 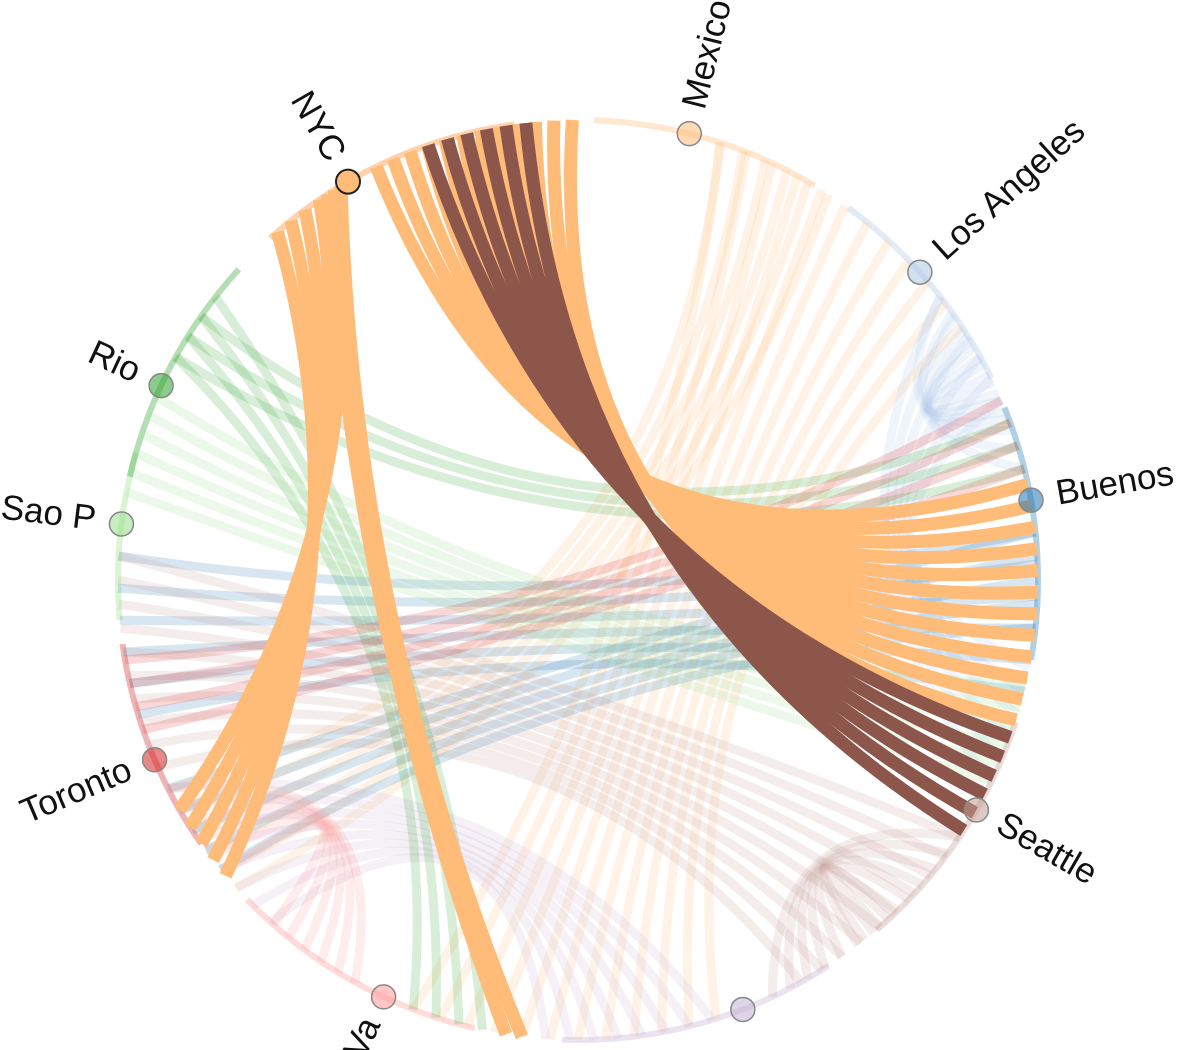 What do you see at coordinates (318, 126) in the screenshot?
I see `city-label-nyc: NYC` at bounding box center [318, 126].